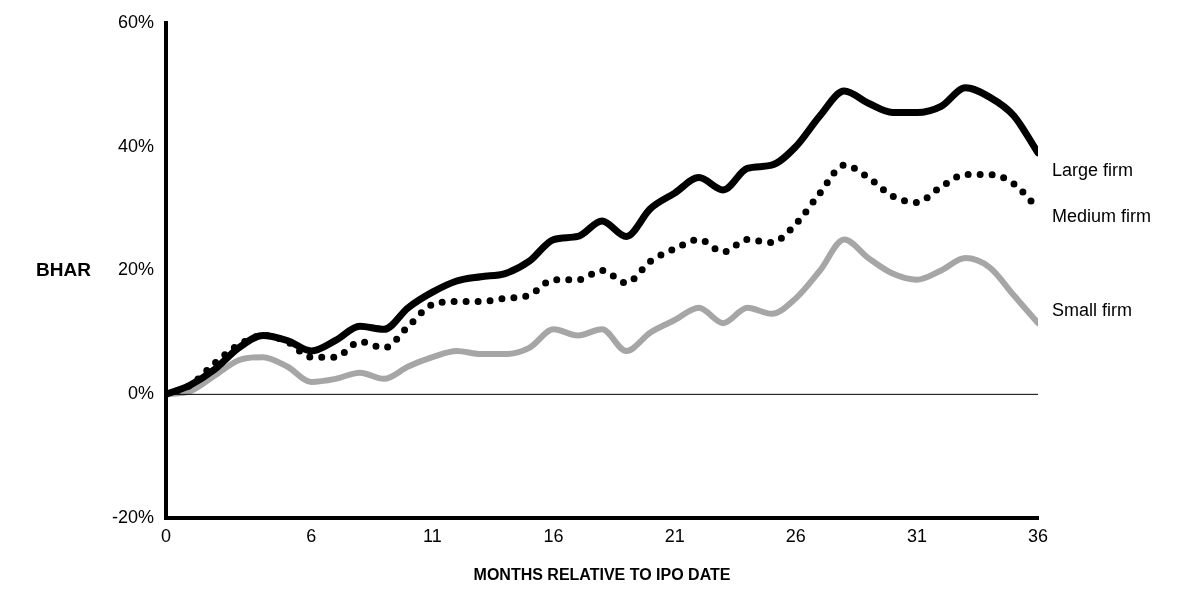 The image size is (1188, 595). Describe the element at coordinates (136, 145) in the screenshot. I see `y-tick-label: 40%` at that location.